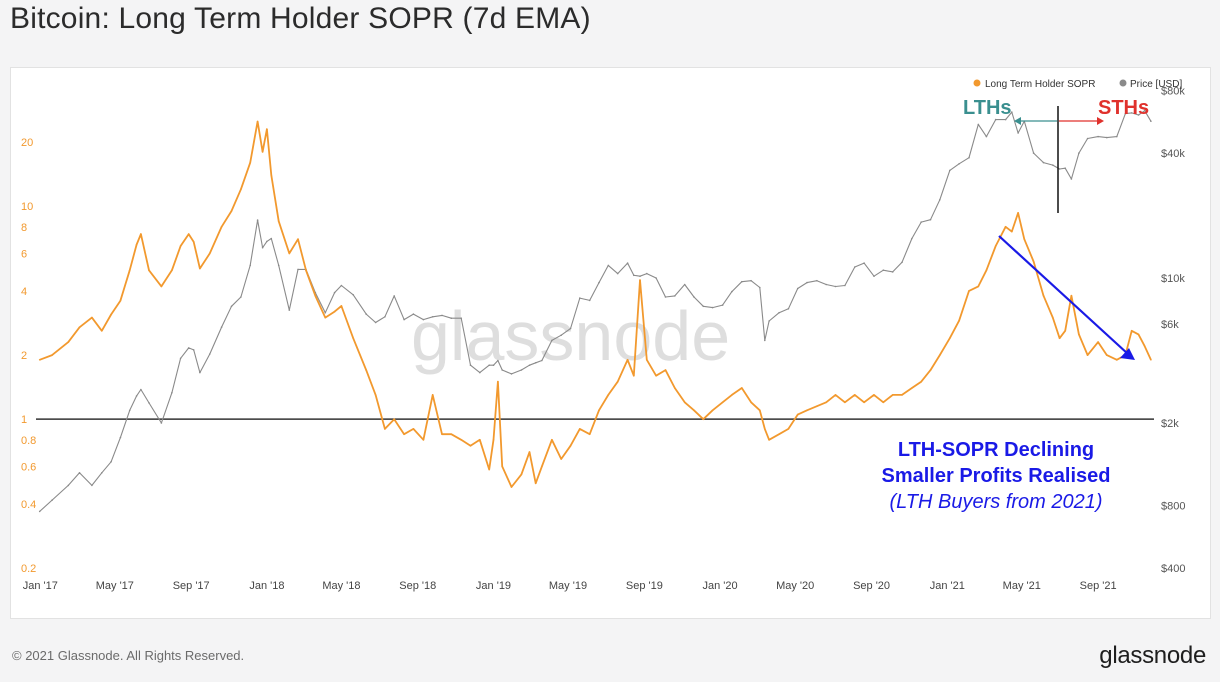 This screenshot has width=1220, height=682. I want to click on y-right-tick-label: $800, so click(1173, 507).